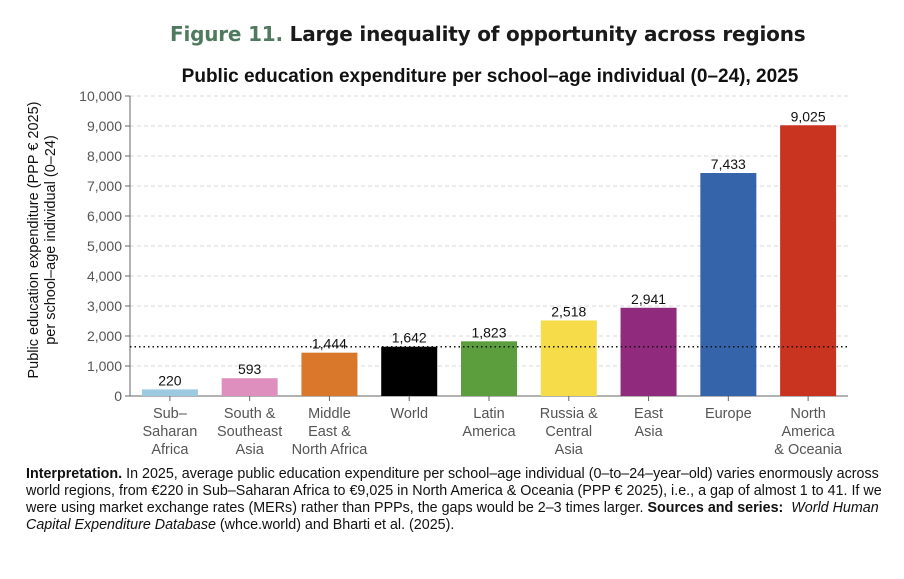 The width and height of the screenshot is (904, 579). I want to click on sources-text: (whce.world) and Bharti et al. (2025)., so click(335, 525).